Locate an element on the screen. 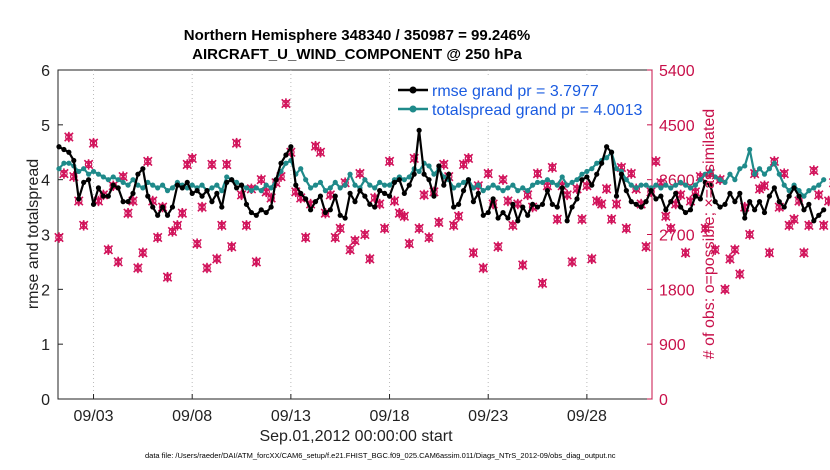  y-tick-label: 1 is located at coordinates (45, 345).